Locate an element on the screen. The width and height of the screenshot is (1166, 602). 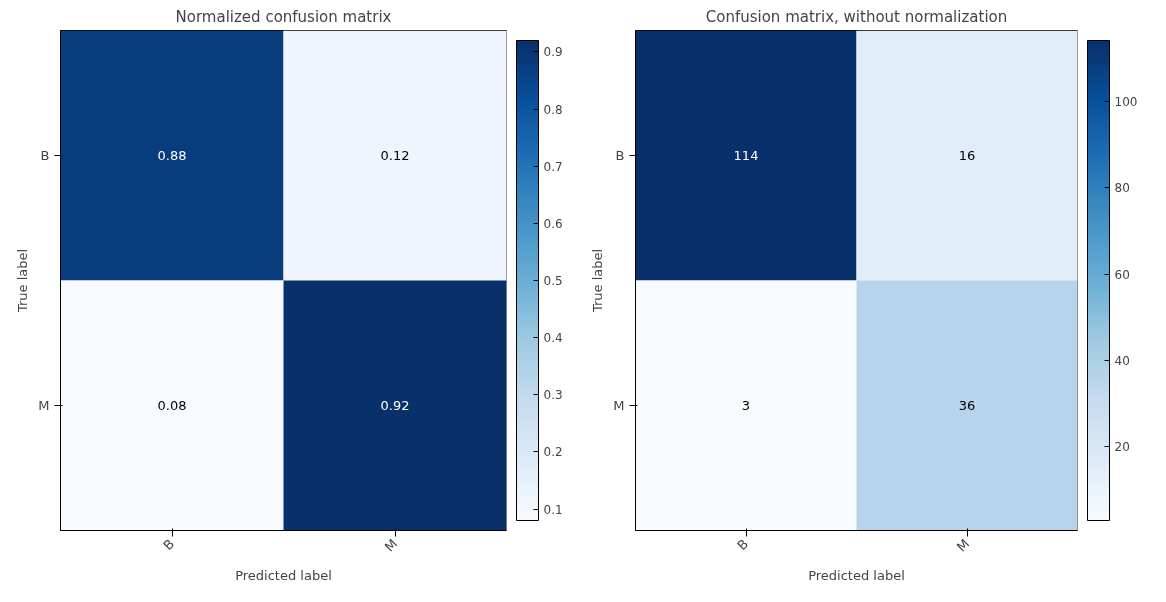
color-bar-label: 0.7 is located at coordinates (553, 166).